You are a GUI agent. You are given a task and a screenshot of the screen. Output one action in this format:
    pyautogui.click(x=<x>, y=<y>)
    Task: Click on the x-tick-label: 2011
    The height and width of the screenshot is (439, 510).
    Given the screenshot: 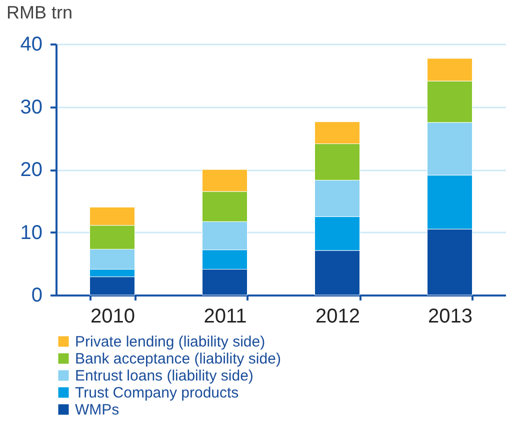 What is the action you would take?
    pyautogui.click(x=225, y=317)
    